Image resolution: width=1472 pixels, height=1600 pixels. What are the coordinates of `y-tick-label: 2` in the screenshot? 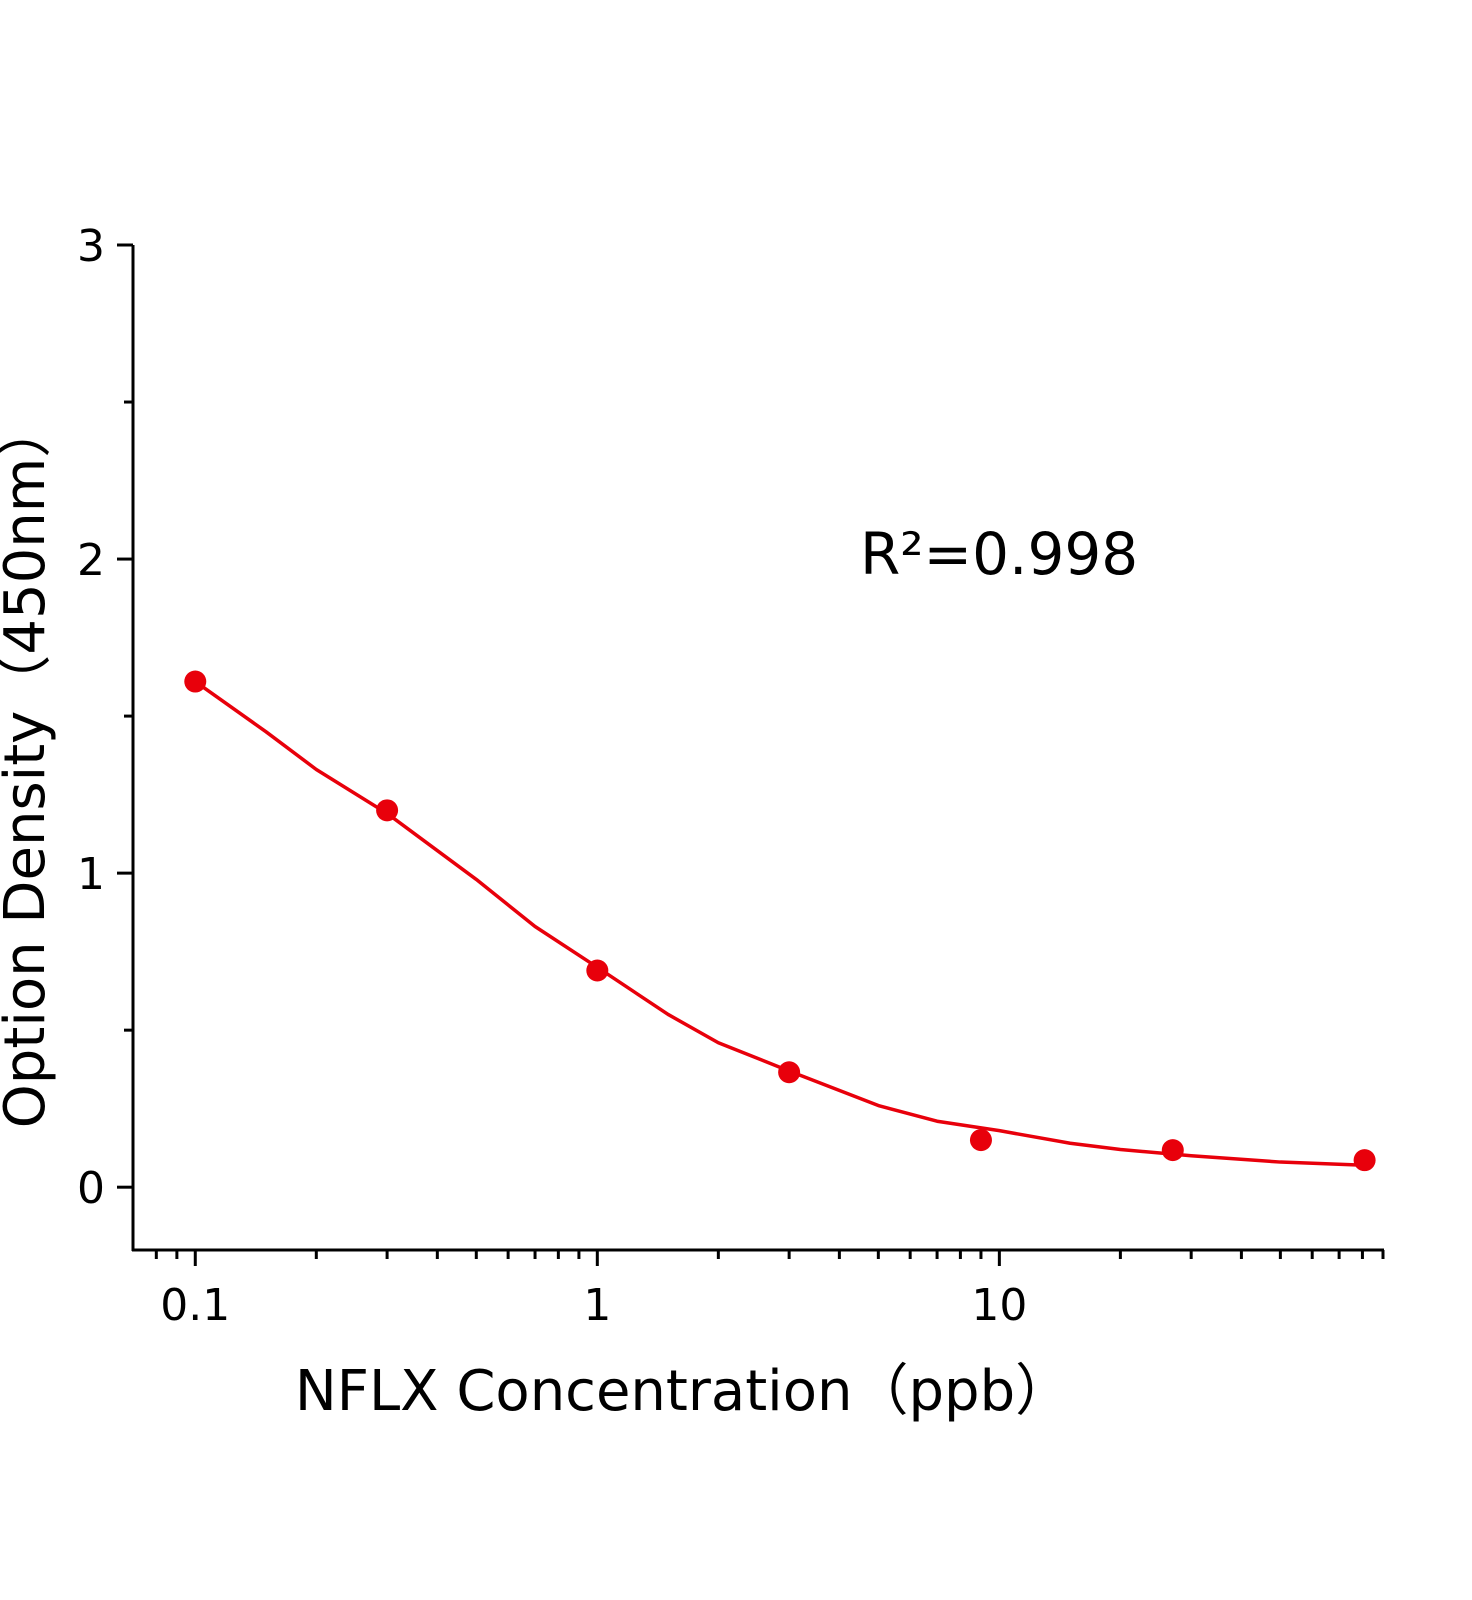 It's located at (91, 560).